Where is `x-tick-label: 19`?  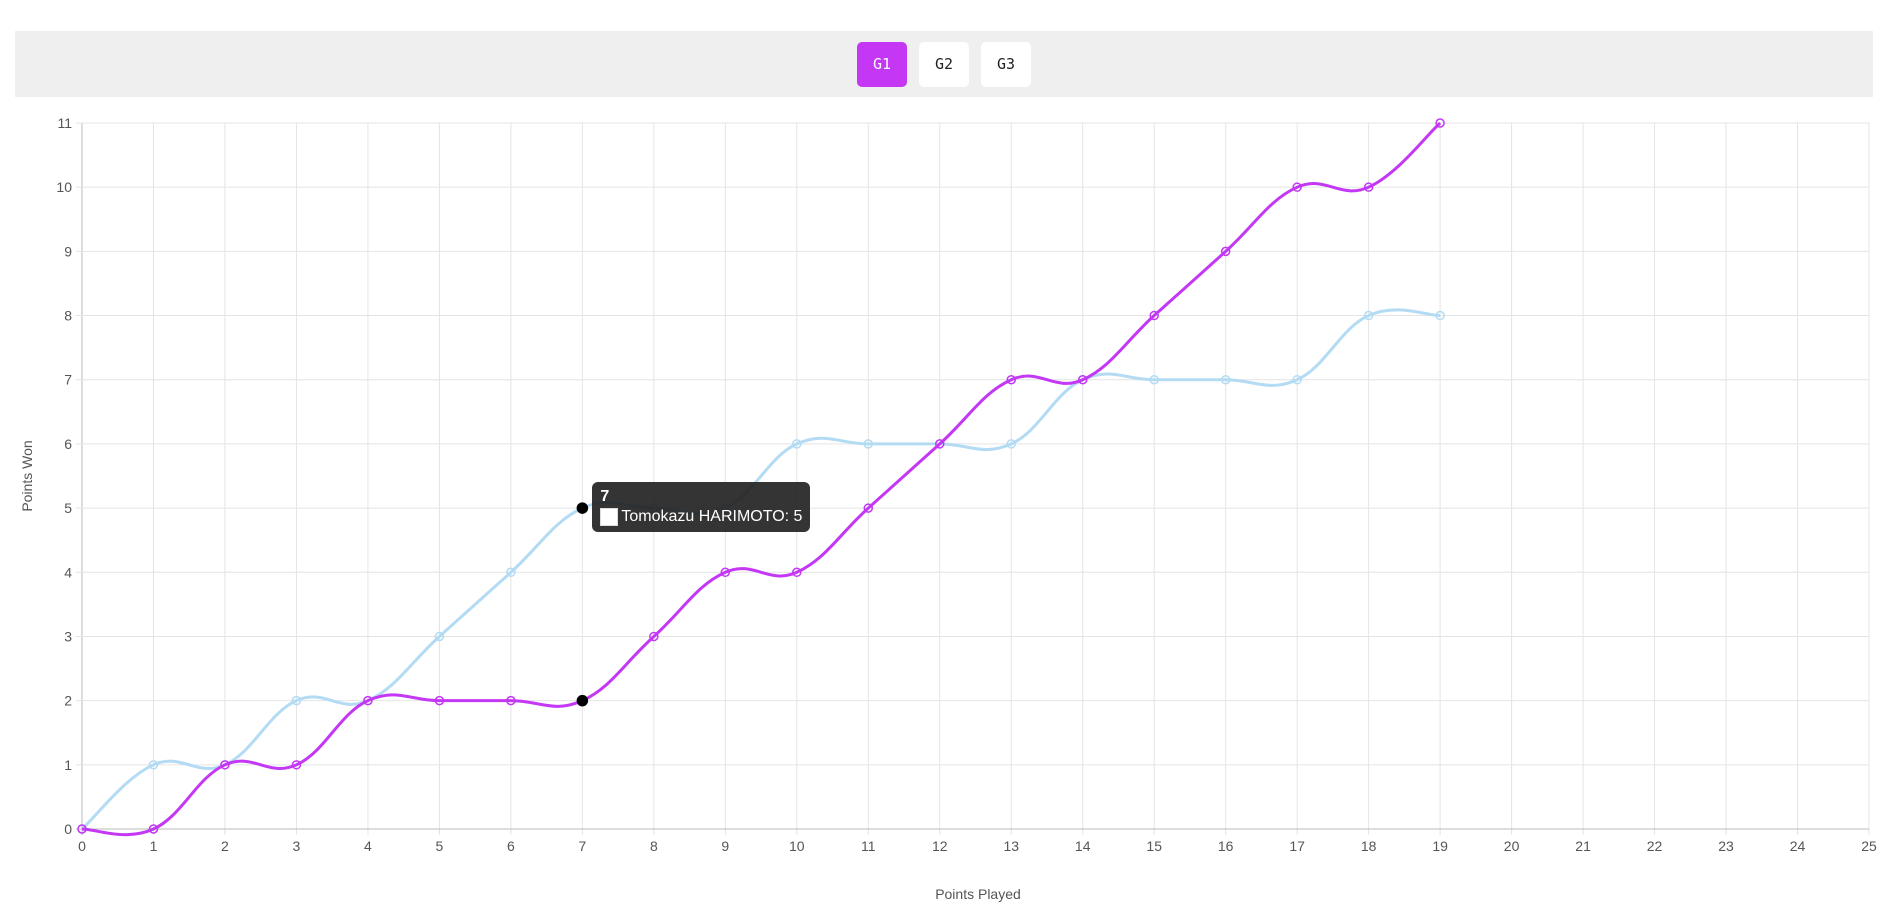
x-tick-label: 19 is located at coordinates (1440, 846).